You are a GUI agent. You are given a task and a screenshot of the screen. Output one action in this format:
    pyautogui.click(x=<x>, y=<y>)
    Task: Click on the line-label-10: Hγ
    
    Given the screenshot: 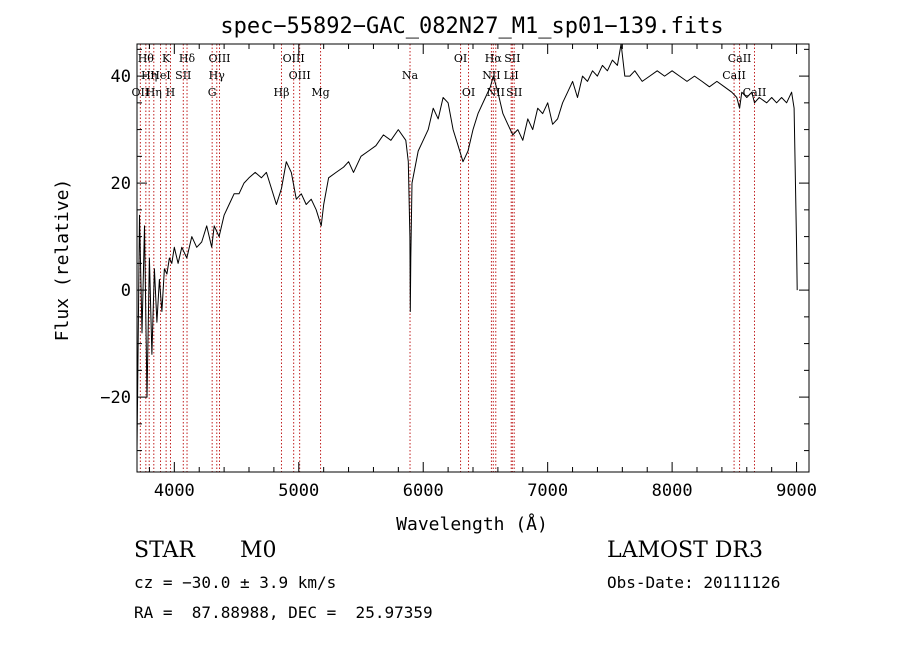 What is the action you would take?
    pyautogui.click(x=217, y=75)
    